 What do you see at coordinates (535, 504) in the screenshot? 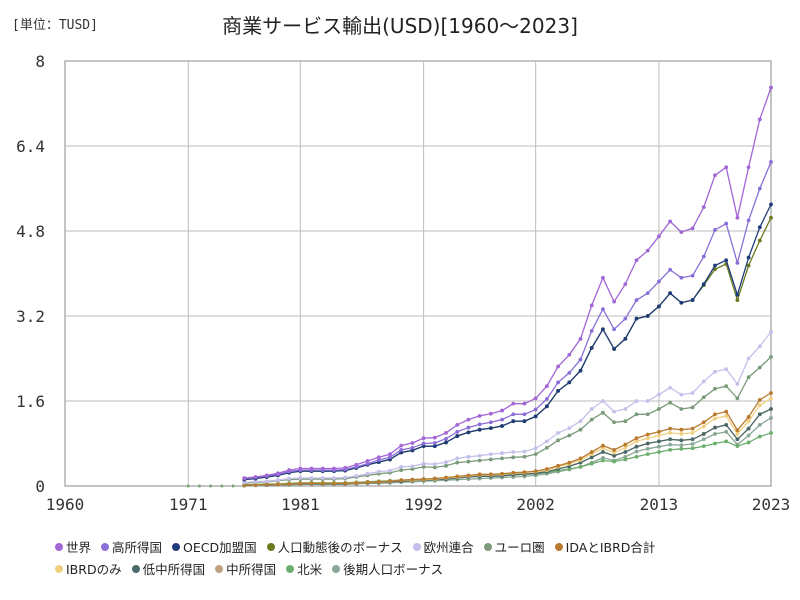
I see `x-tick-label: 2002` at bounding box center [535, 504].